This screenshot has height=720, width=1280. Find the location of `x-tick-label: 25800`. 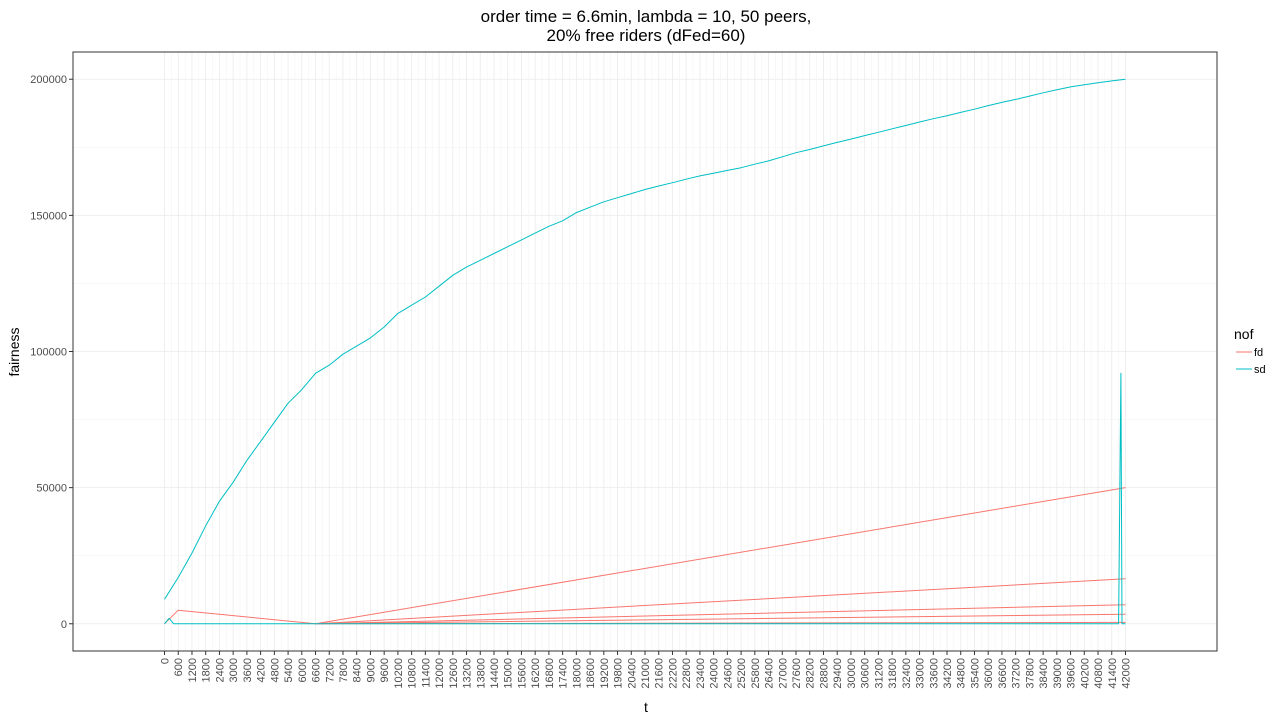

x-tick-label: 25800 is located at coordinates (756, 673).